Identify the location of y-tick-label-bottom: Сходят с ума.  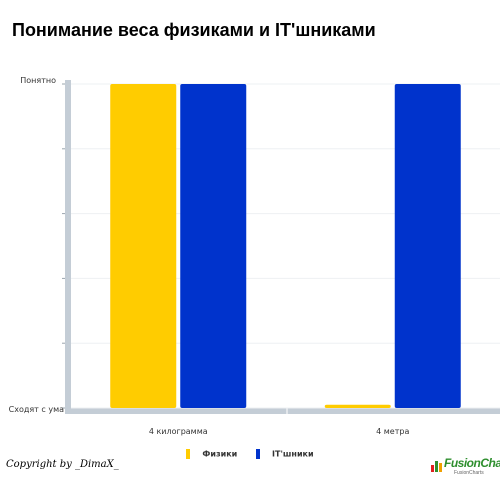
(36, 409).